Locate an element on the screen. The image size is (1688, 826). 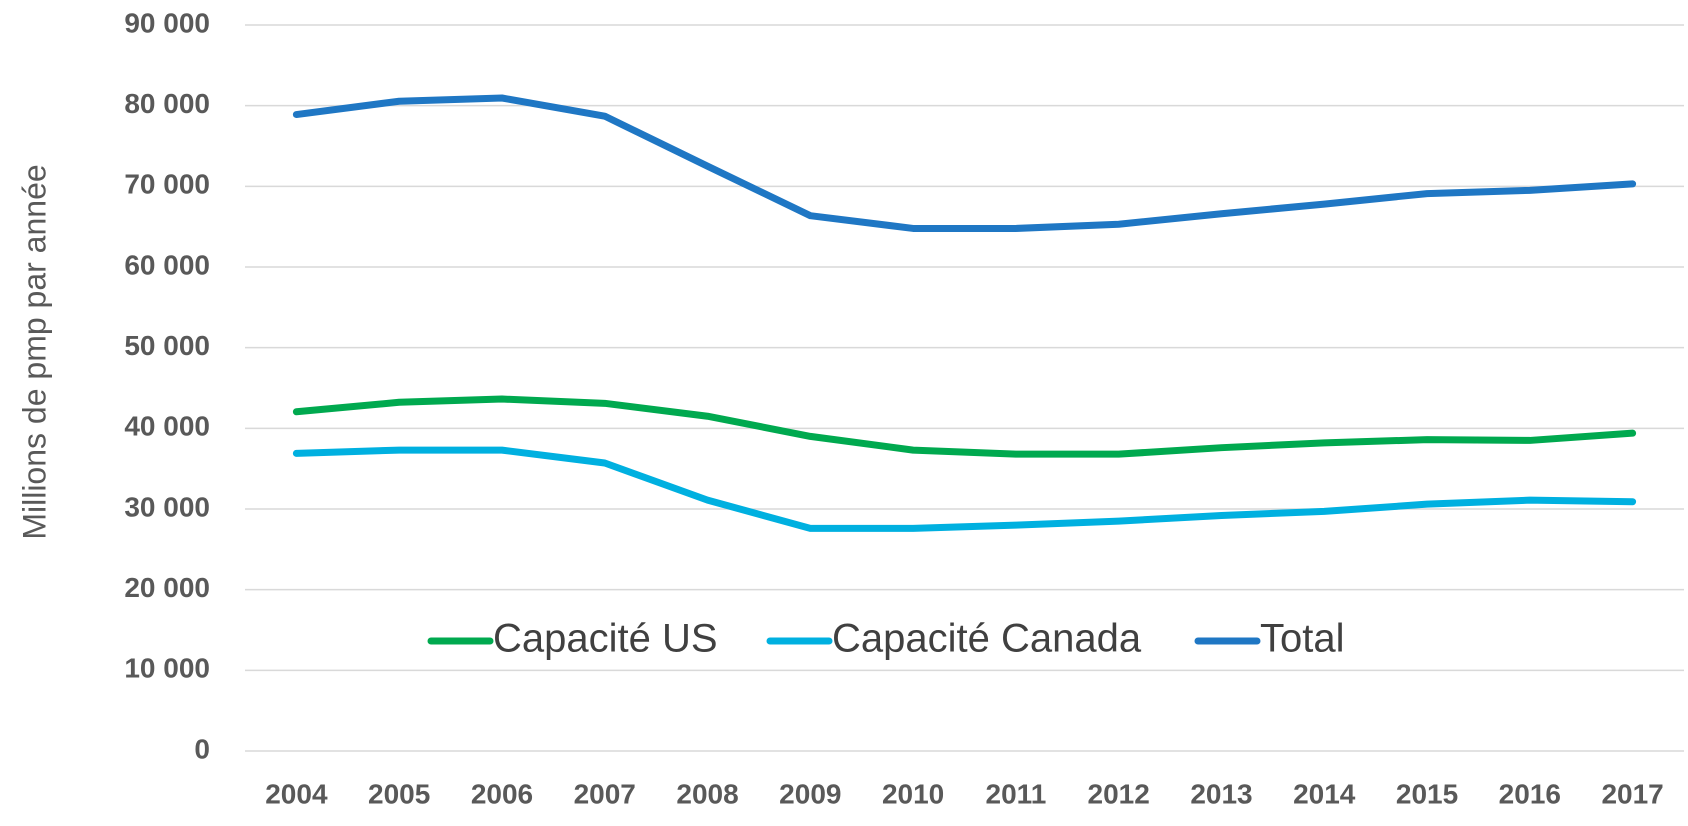
y-tick-label: 70 000 is located at coordinates (167, 184).